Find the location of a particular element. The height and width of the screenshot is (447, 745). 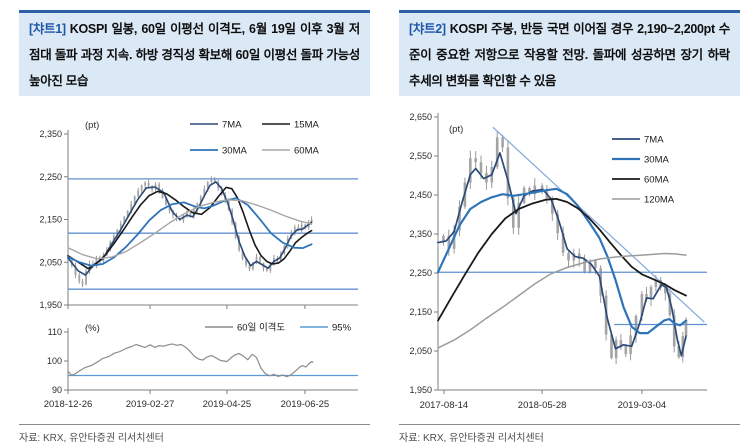

axis-unit: (%) is located at coordinates (92, 328).